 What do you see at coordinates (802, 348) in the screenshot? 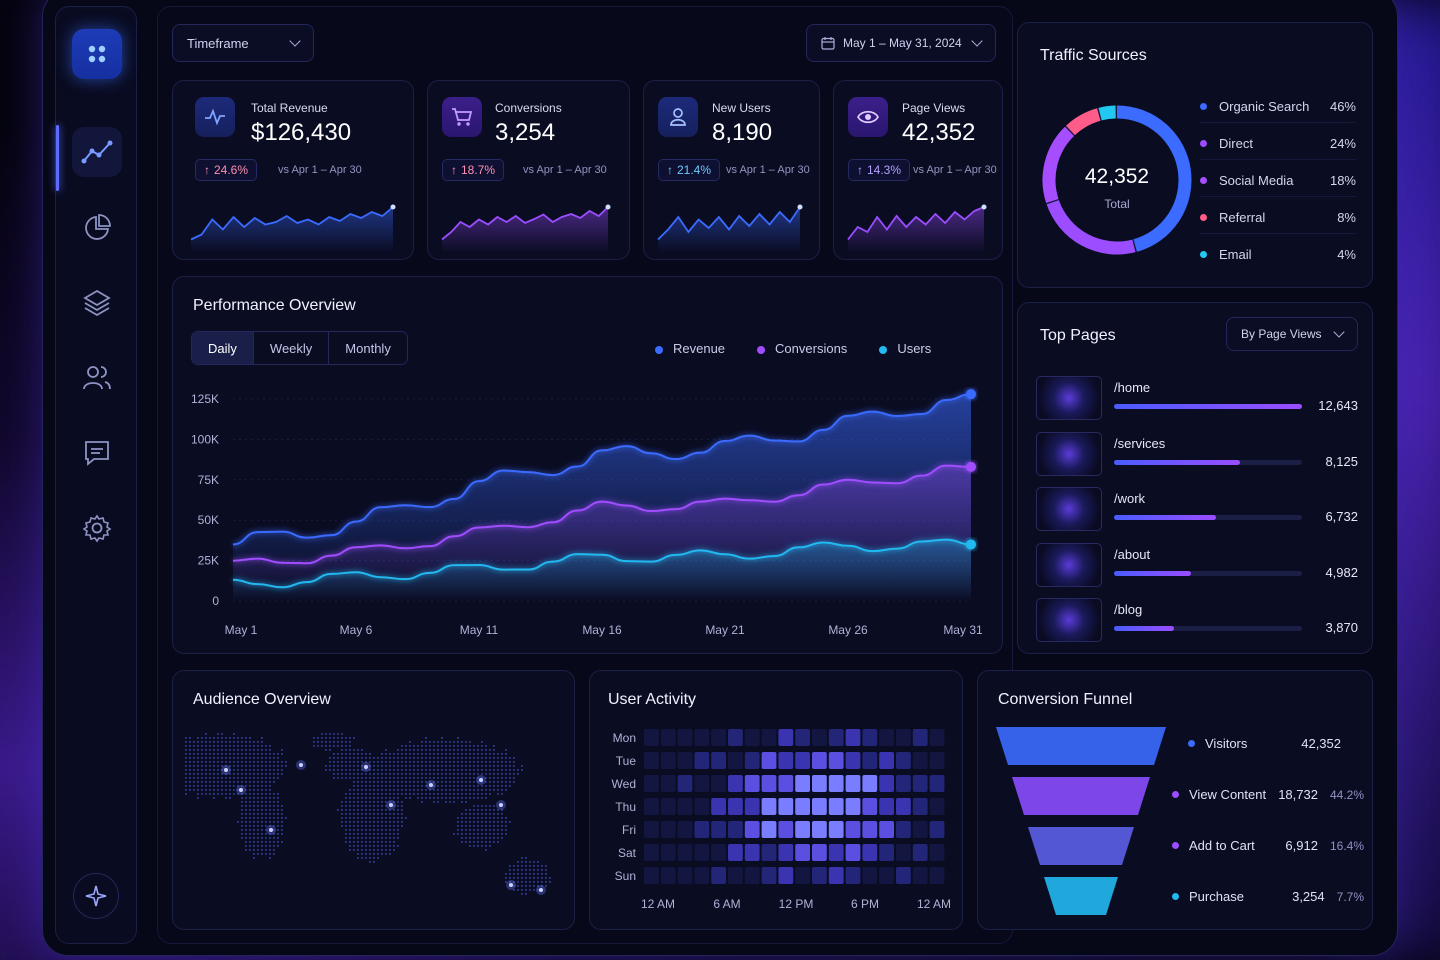
I see `legend-item-conversions: Conversions` at bounding box center [802, 348].